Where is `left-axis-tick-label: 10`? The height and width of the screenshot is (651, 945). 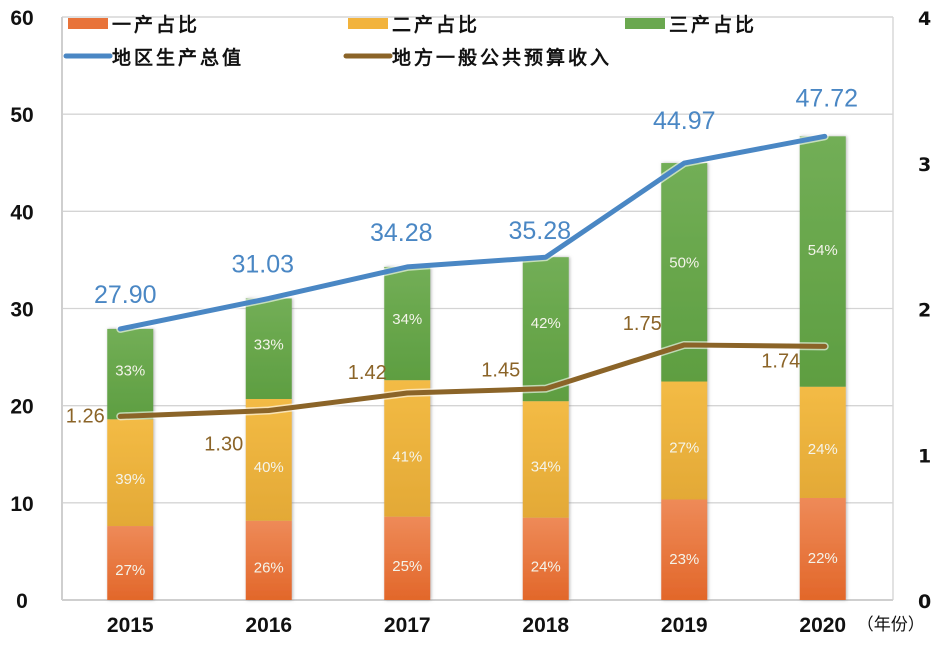
left-axis-tick-label: 10 is located at coordinates (21, 504).